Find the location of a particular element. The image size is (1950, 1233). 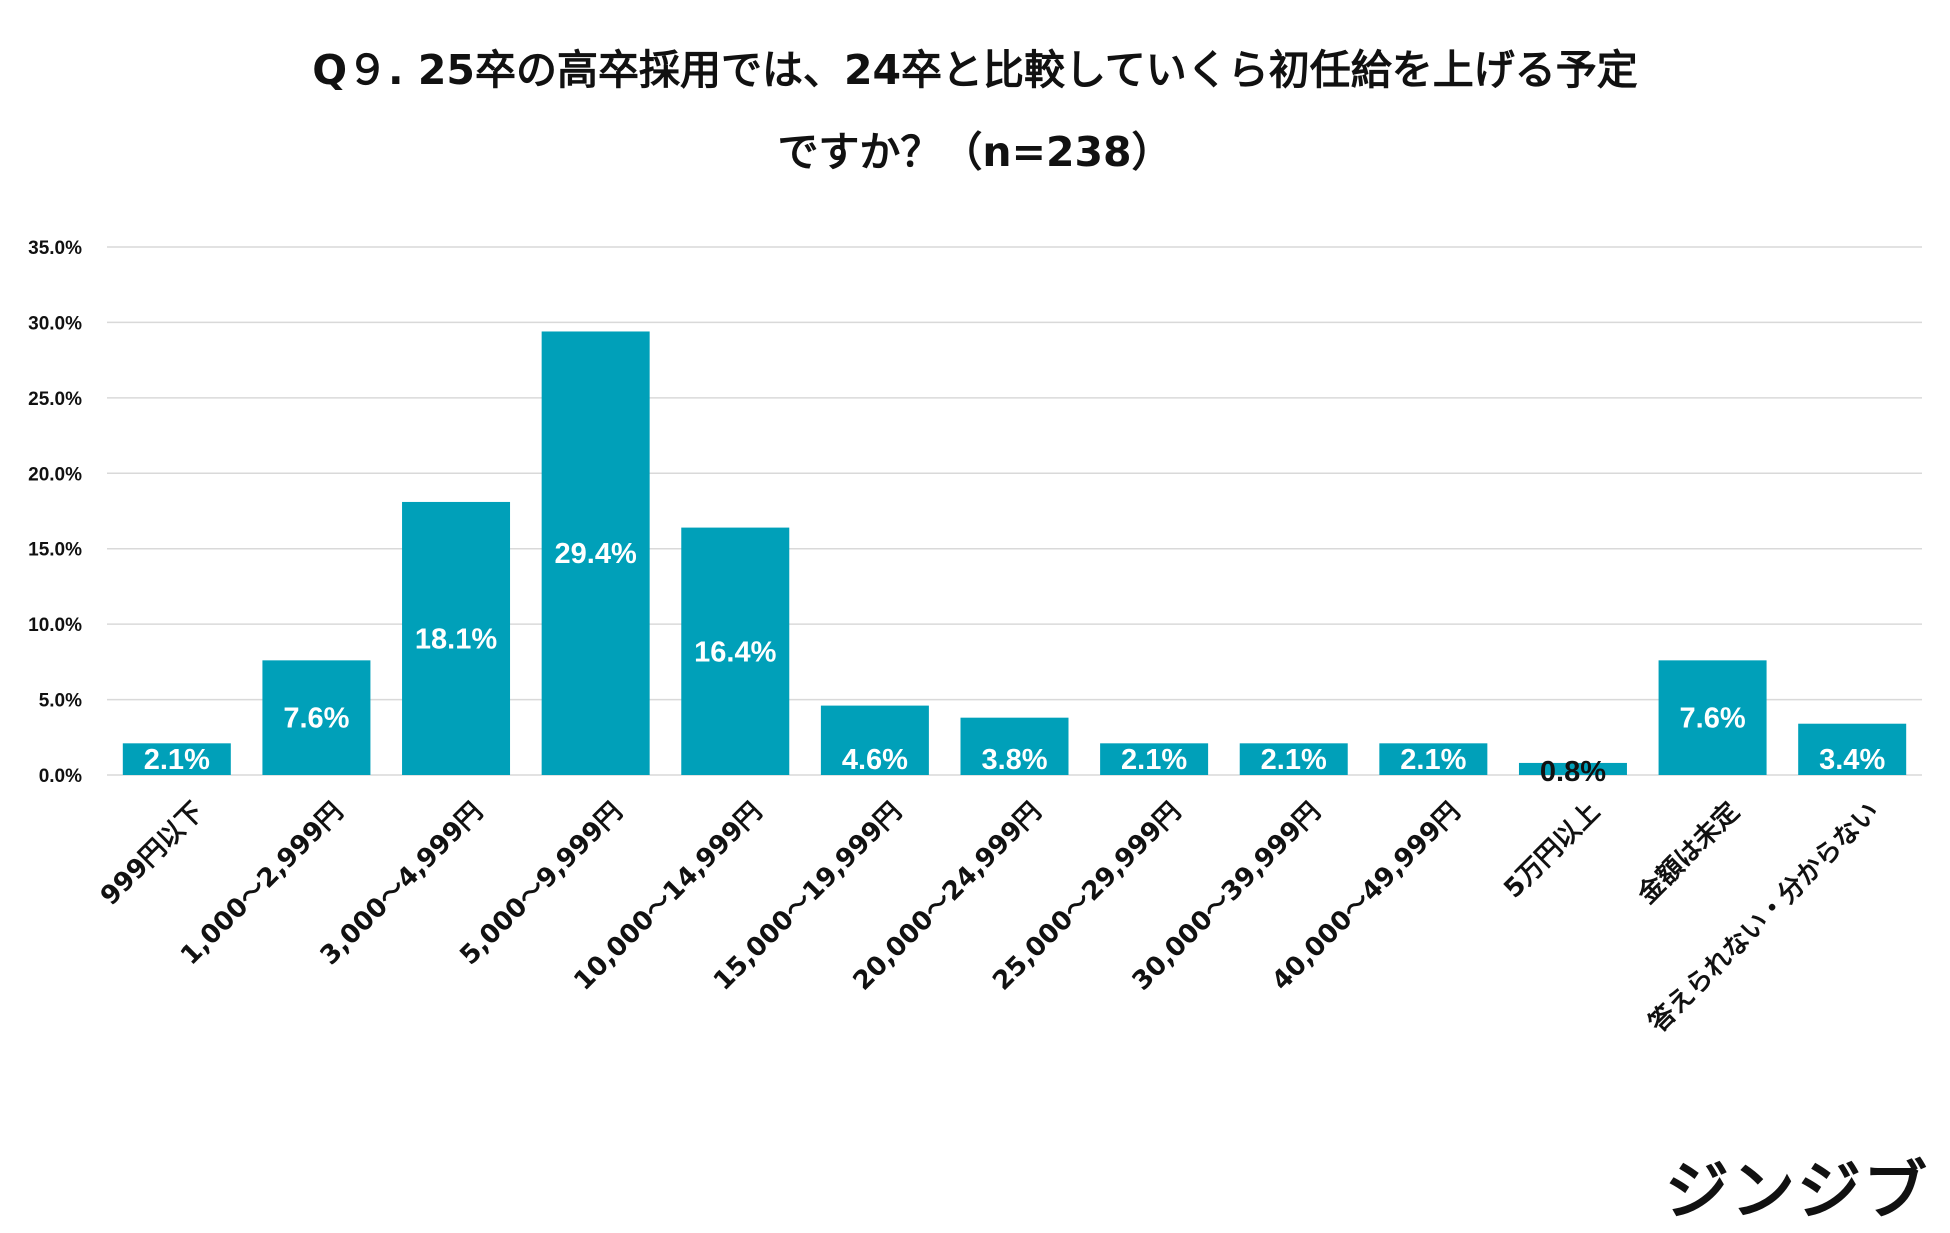

data-label: 18.1% is located at coordinates (456, 639).